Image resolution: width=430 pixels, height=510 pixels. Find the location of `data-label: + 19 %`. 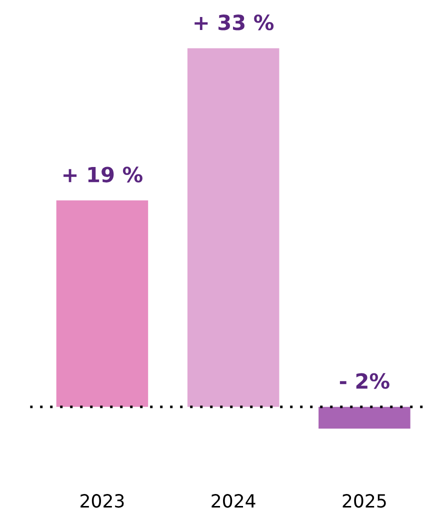

data-label: + 19 % is located at coordinates (103, 174).